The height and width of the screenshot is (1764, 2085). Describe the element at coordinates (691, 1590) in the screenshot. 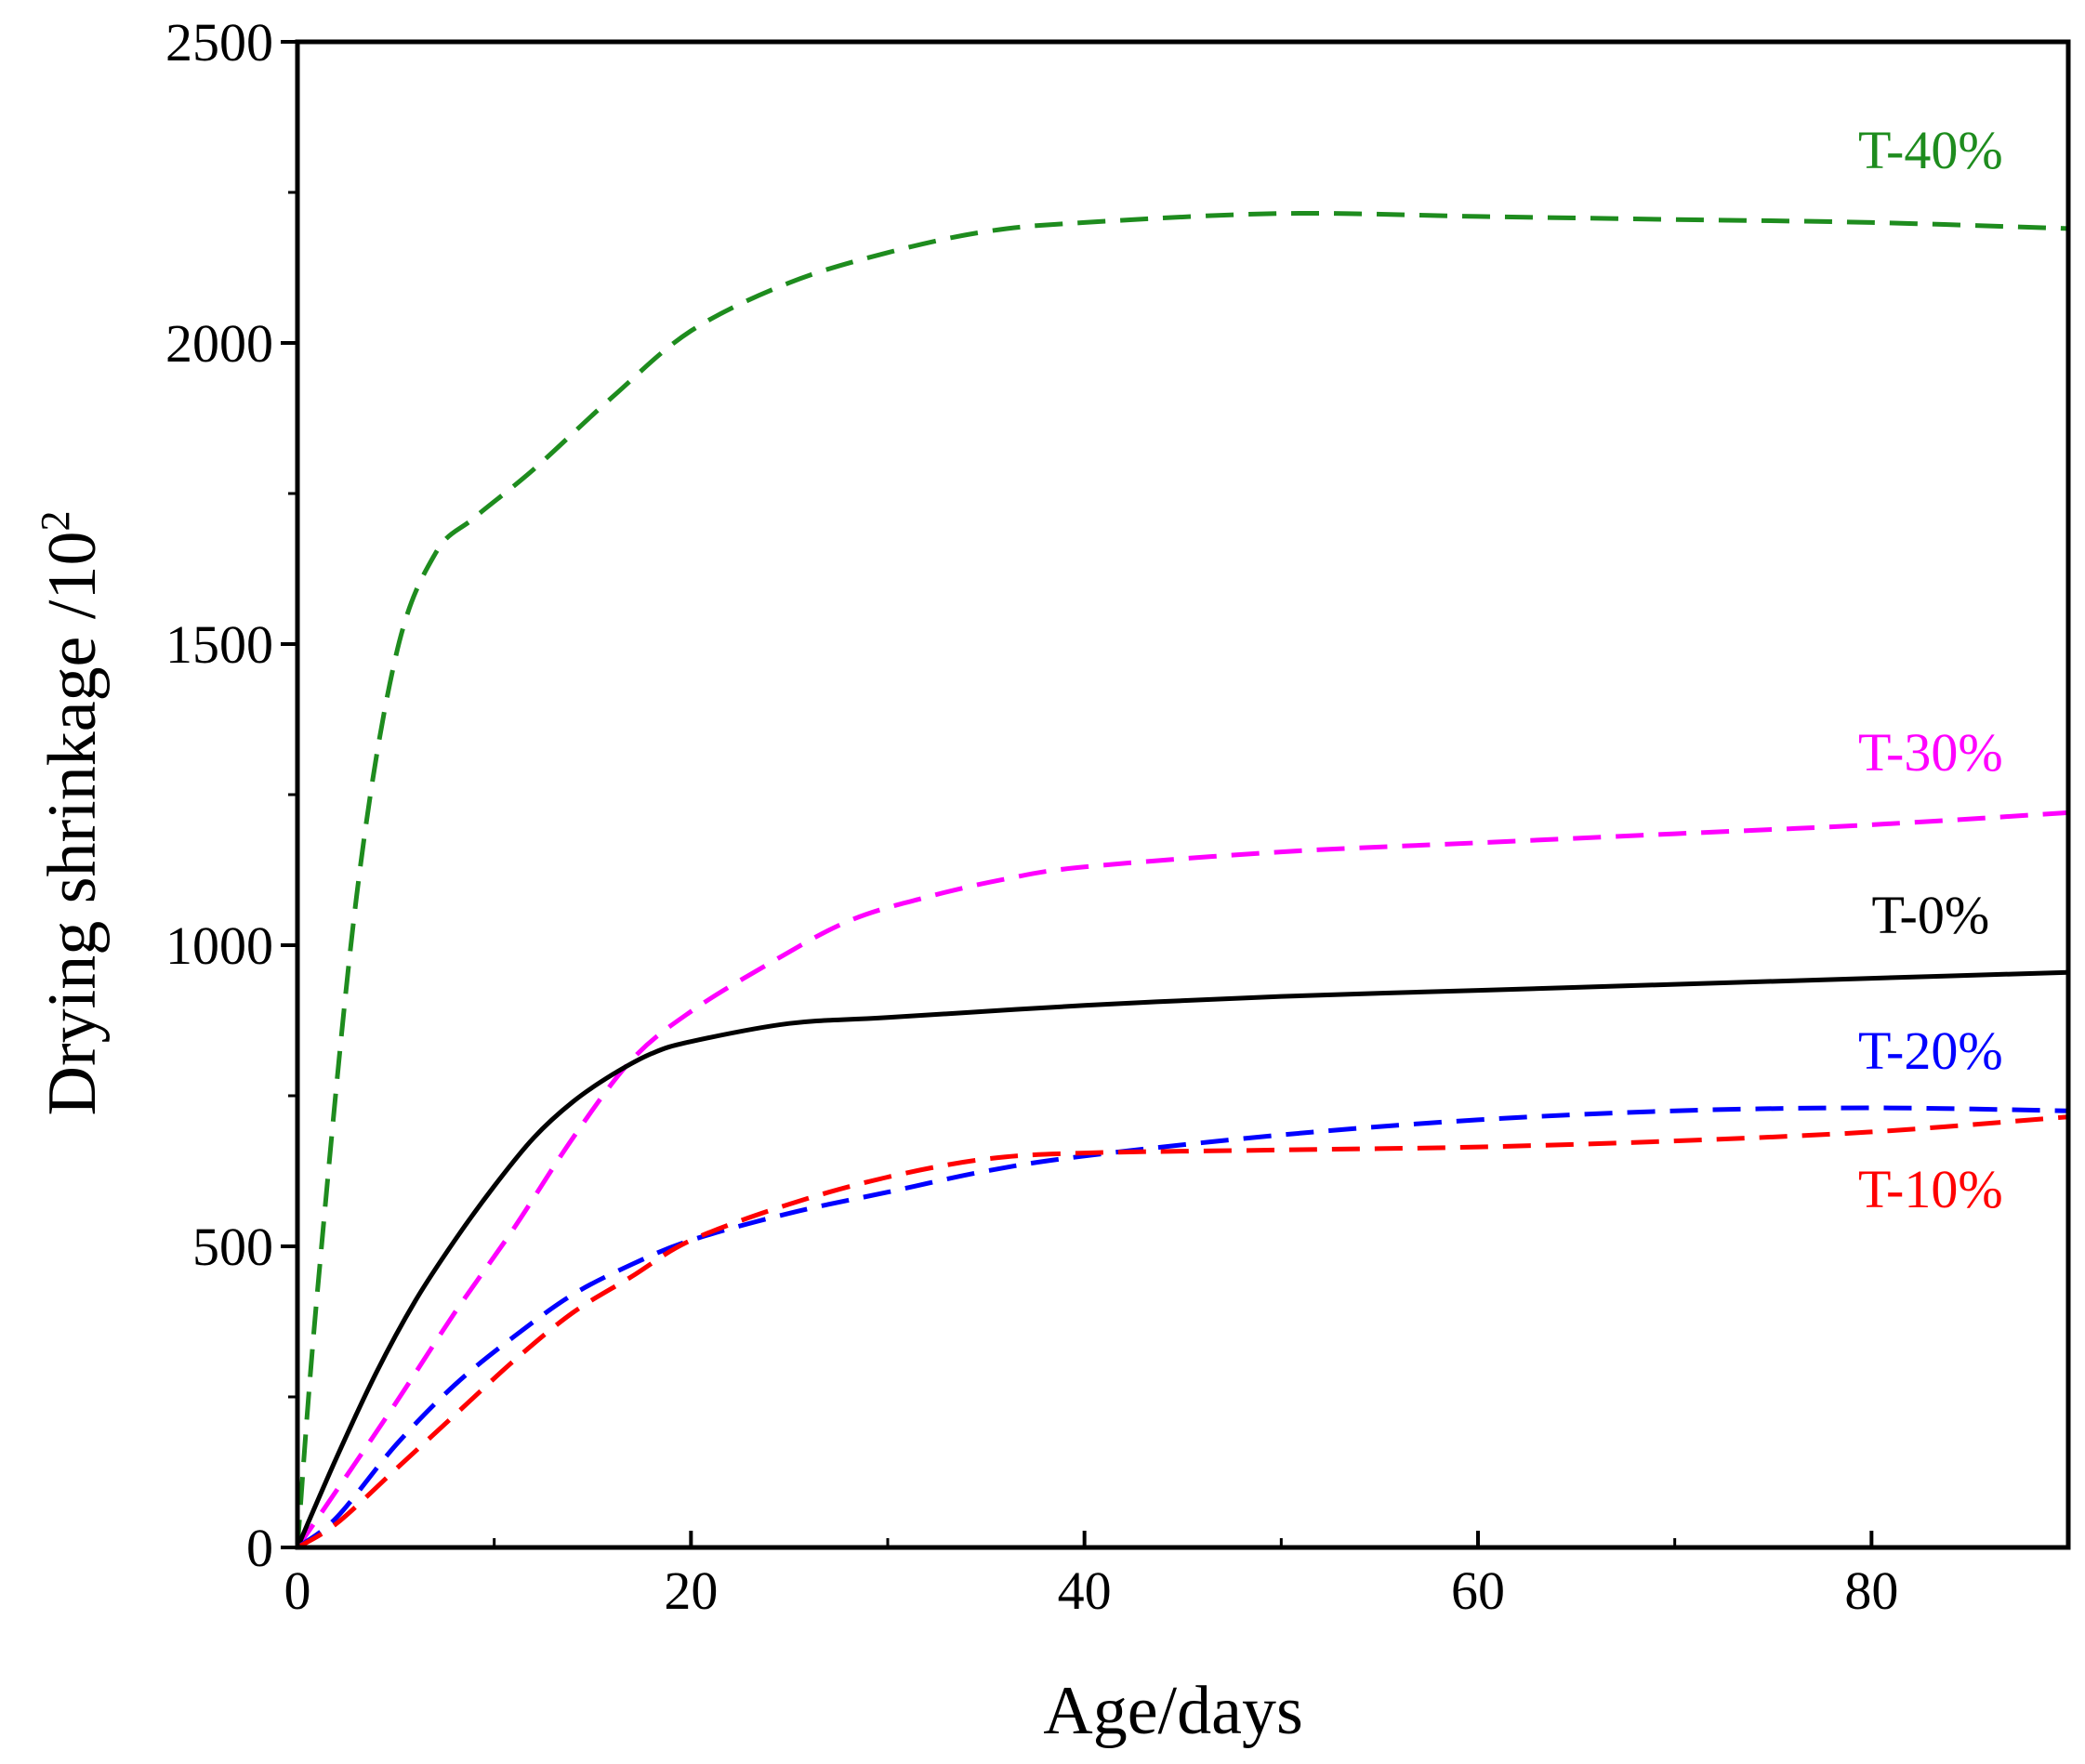

I see `x-tick-label: 20` at that location.